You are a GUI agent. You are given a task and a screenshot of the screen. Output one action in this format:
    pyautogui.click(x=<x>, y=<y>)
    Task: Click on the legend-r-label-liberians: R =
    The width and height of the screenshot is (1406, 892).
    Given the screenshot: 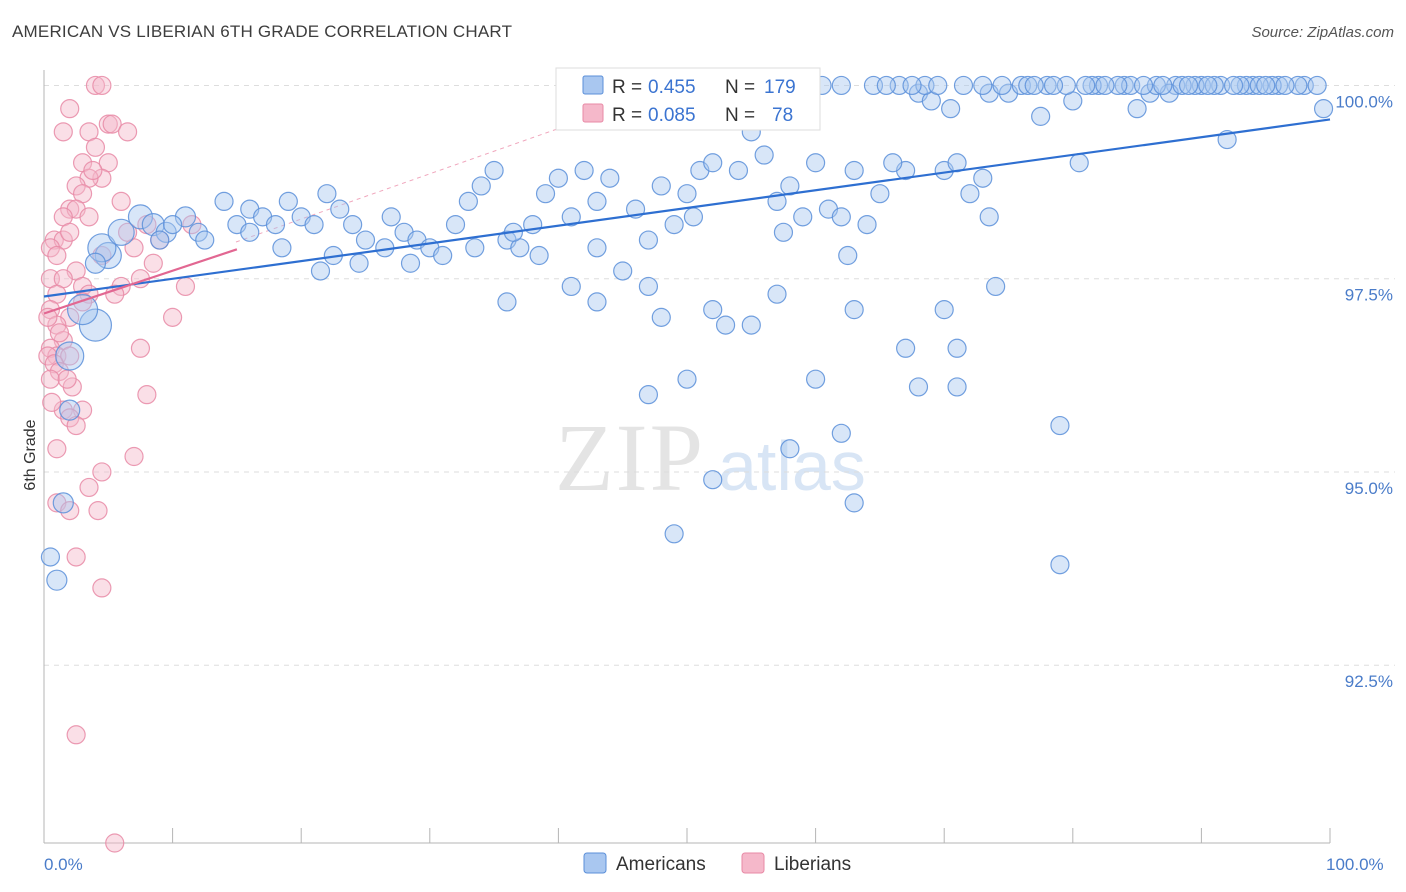 What is the action you would take?
    pyautogui.click(x=627, y=115)
    